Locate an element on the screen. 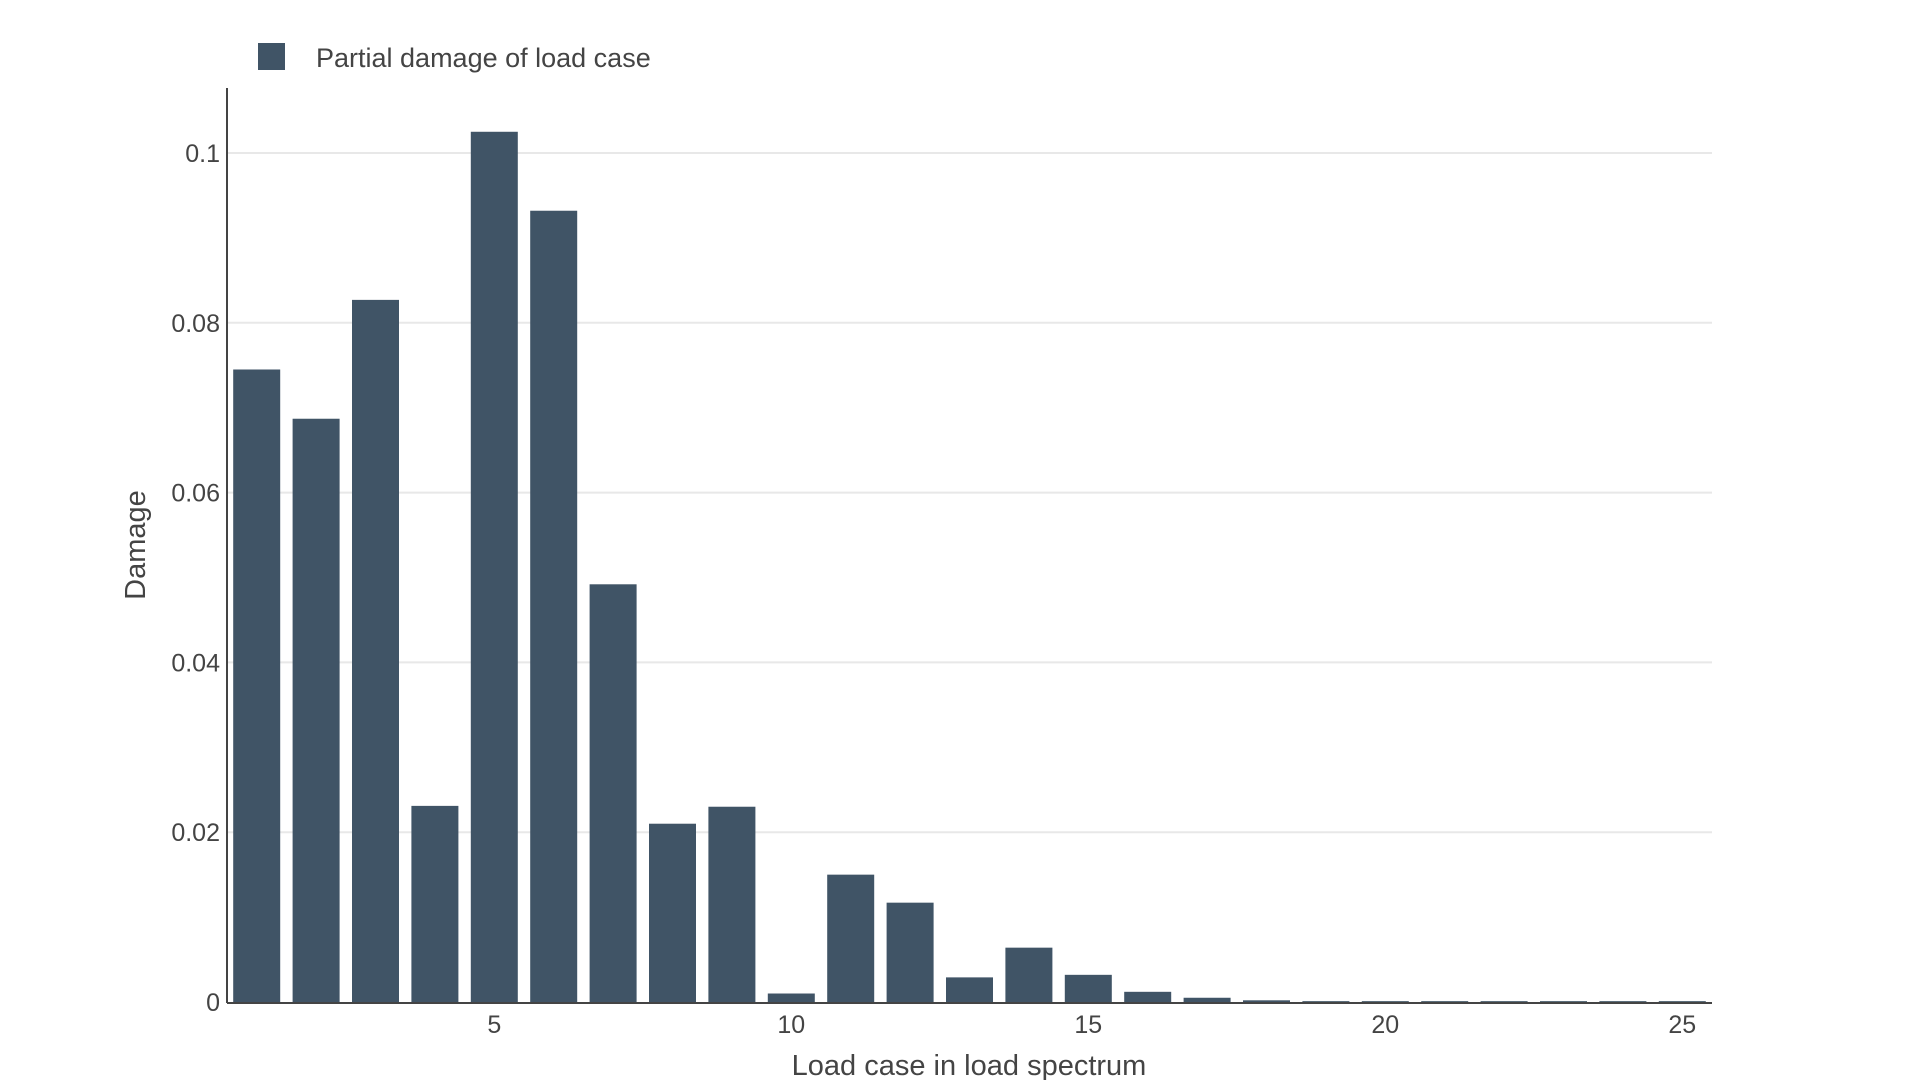  y-tick-label: 0.06 is located at coordinates (195, 494).